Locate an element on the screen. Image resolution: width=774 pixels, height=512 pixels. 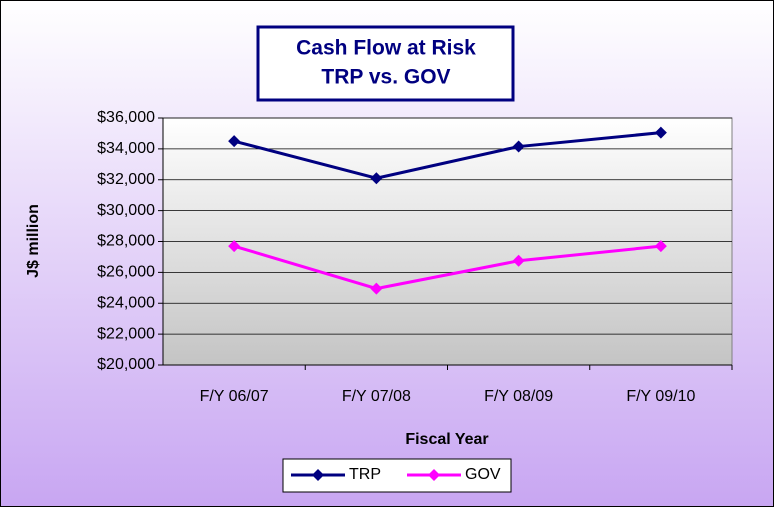
x-axis-label: Fiscal Year is located at coordinates (446, 439).